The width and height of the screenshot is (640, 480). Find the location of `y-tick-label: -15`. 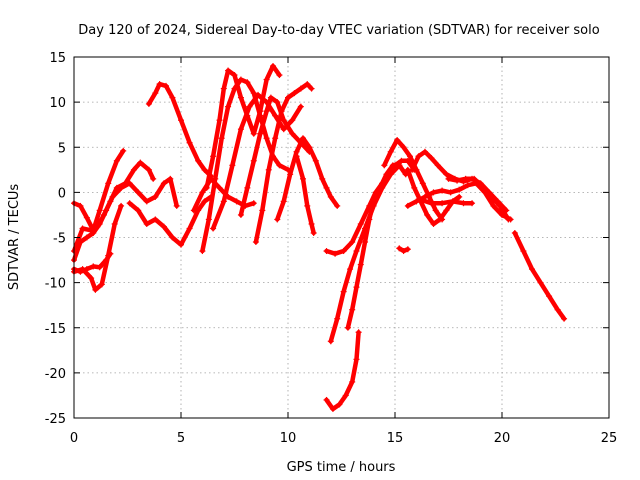

y-tick-label: -15 is located at coordinates (55, 329).